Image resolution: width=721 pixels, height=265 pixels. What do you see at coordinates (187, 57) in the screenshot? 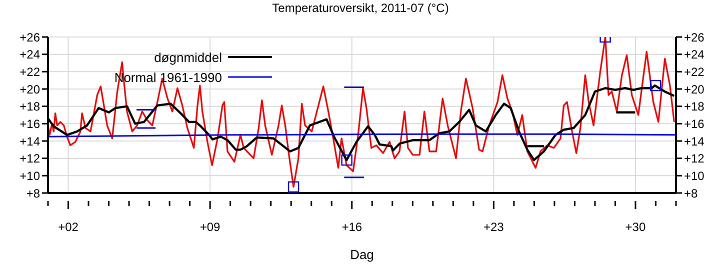
I see `legend-label: døgnmiddel` at bounding box center [187, 57].